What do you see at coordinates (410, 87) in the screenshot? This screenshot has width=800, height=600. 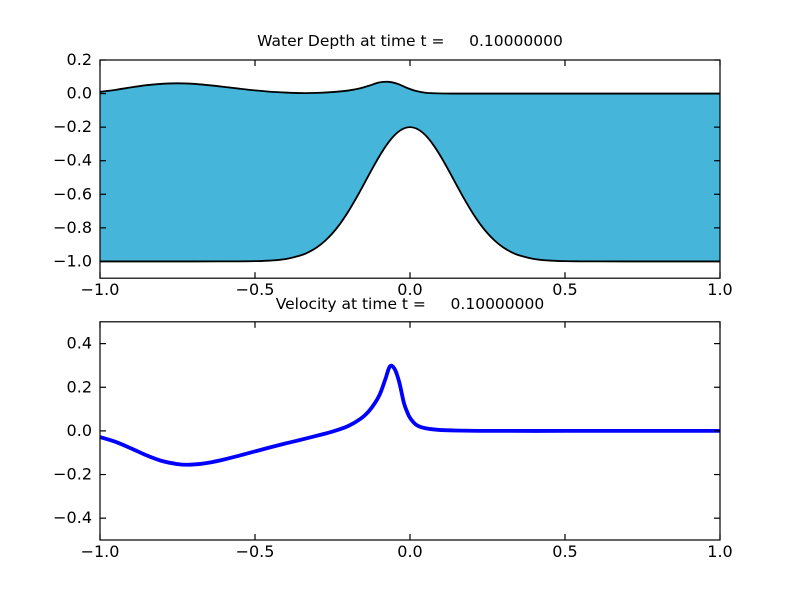 I see `water-surface-curve` at bounding box center [410, 87].